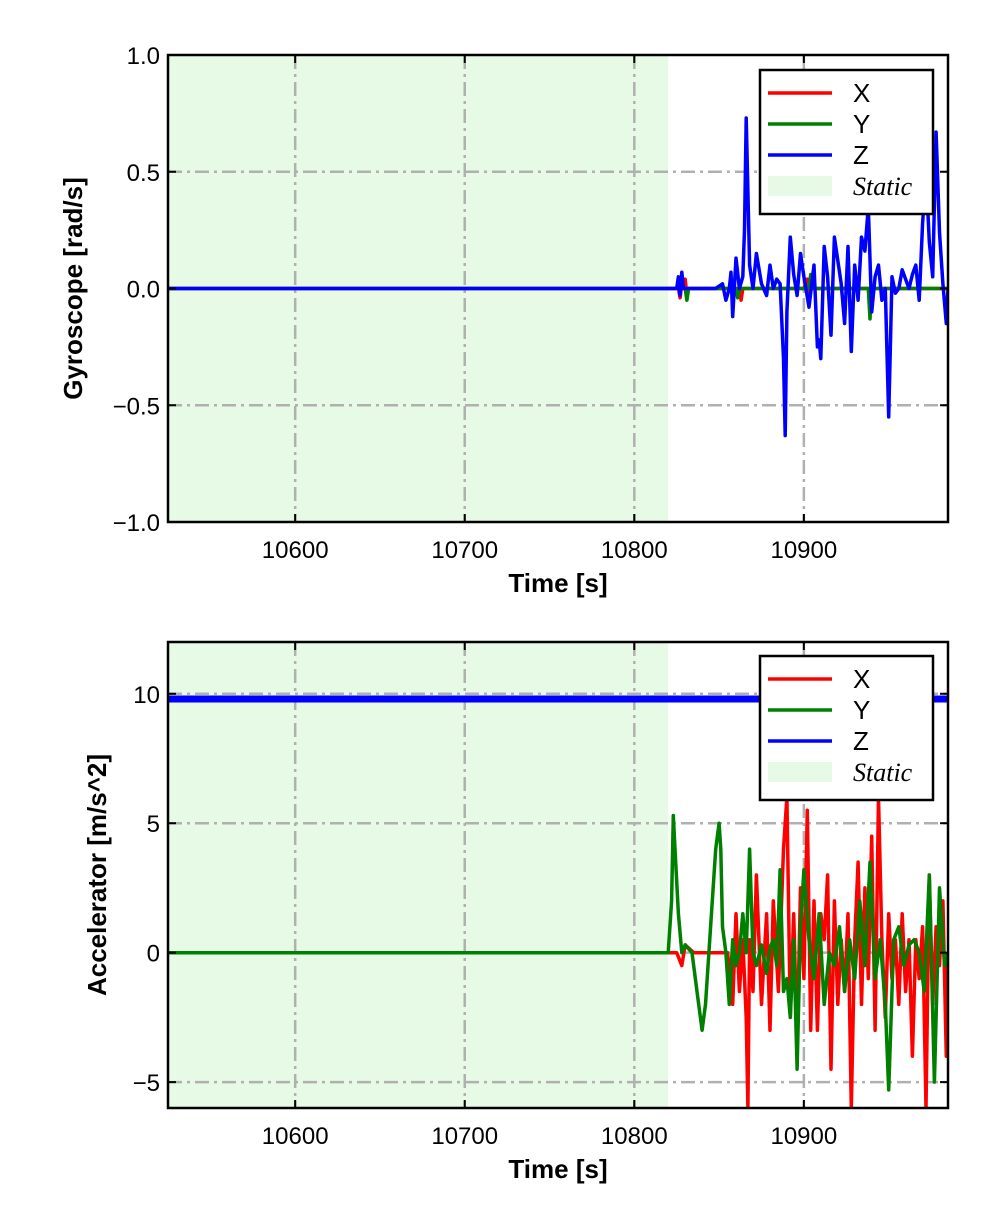 The width and height of the screenshot is (992, 1228). What do you see at coordinates (73, 288) in the screenshot?
I see `y-axis-label: Gyroscope [rad/s]` at bounding box center [73, 288].